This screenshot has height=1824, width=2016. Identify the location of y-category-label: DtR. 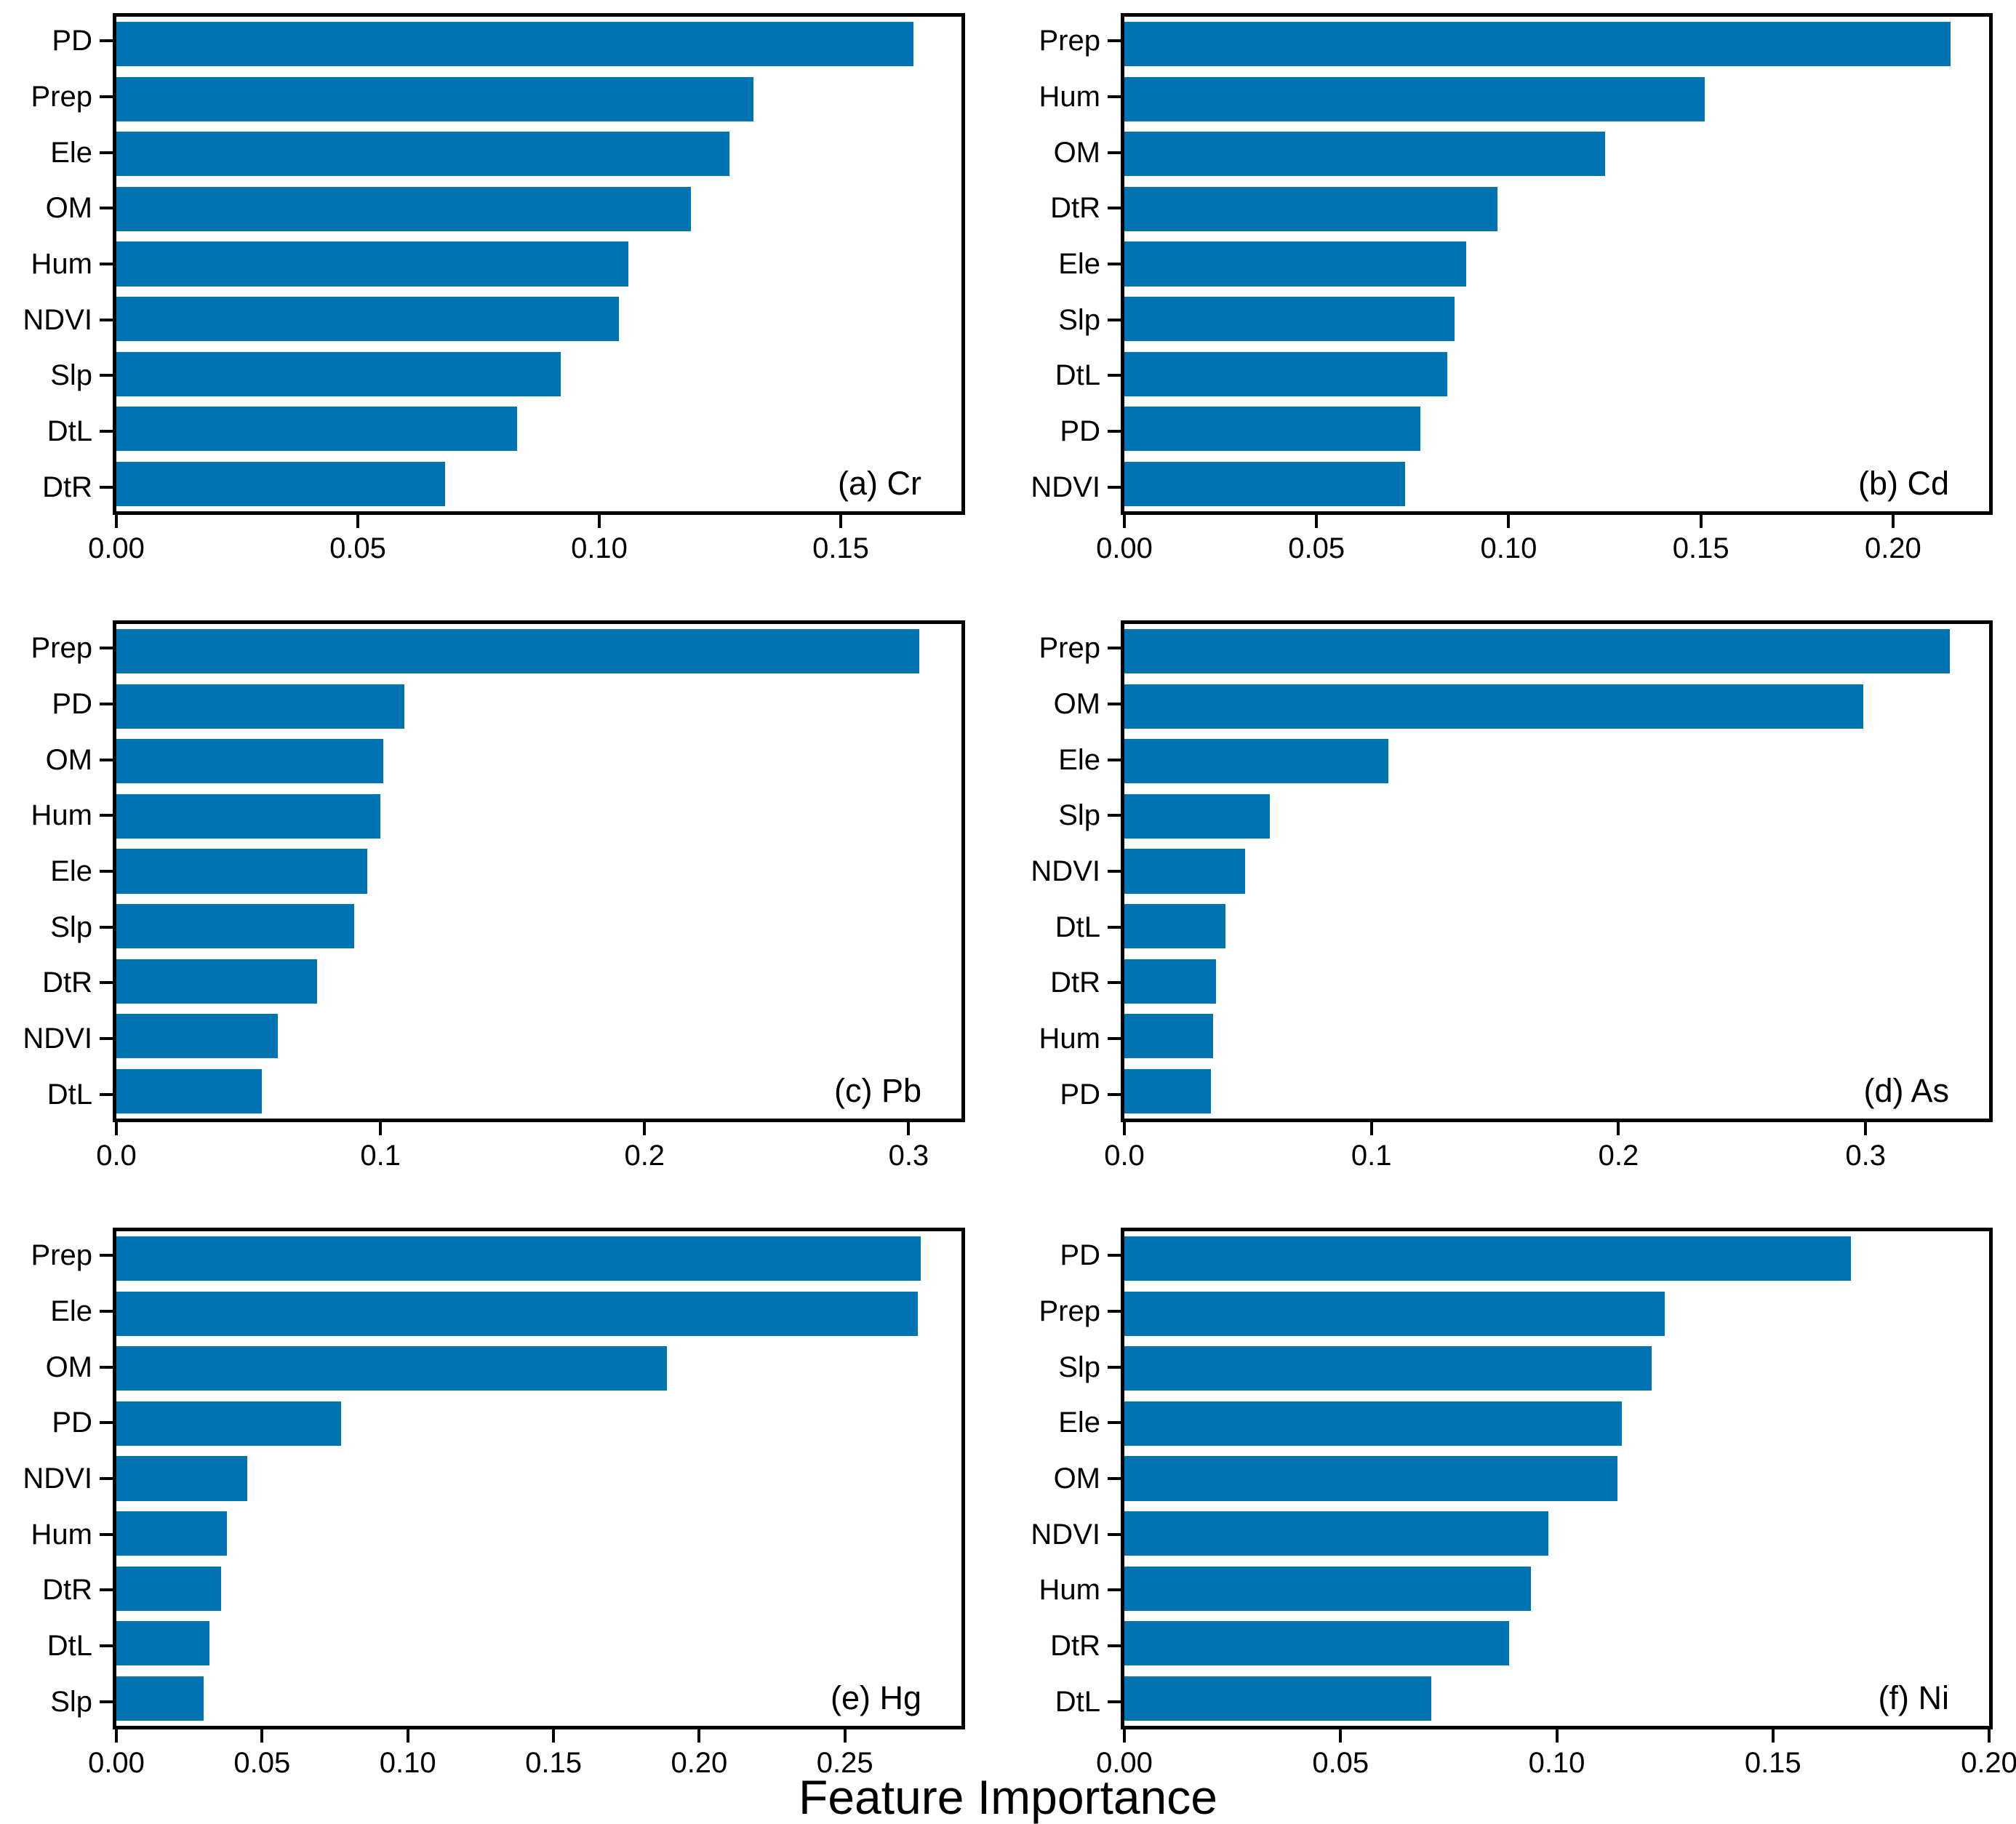
(1075, 208).